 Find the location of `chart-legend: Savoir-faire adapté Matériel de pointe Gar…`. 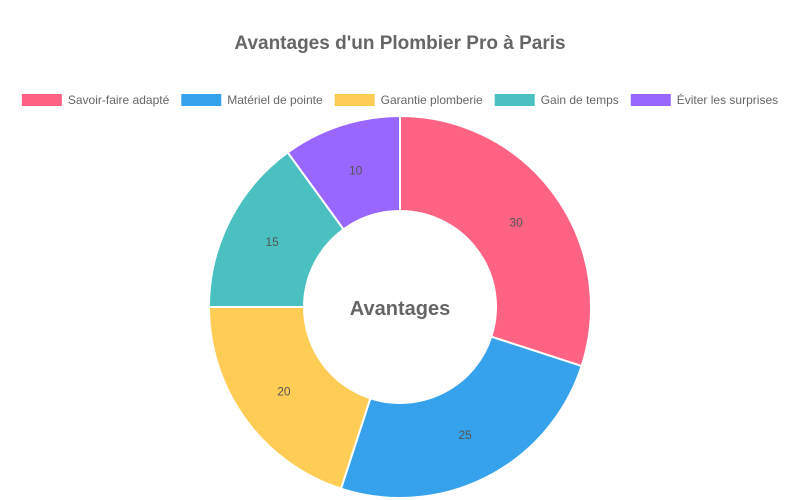

chart-legend: Savoir-faire adapté Matériel de pointe Gar… is located at coordinates (399, 99).